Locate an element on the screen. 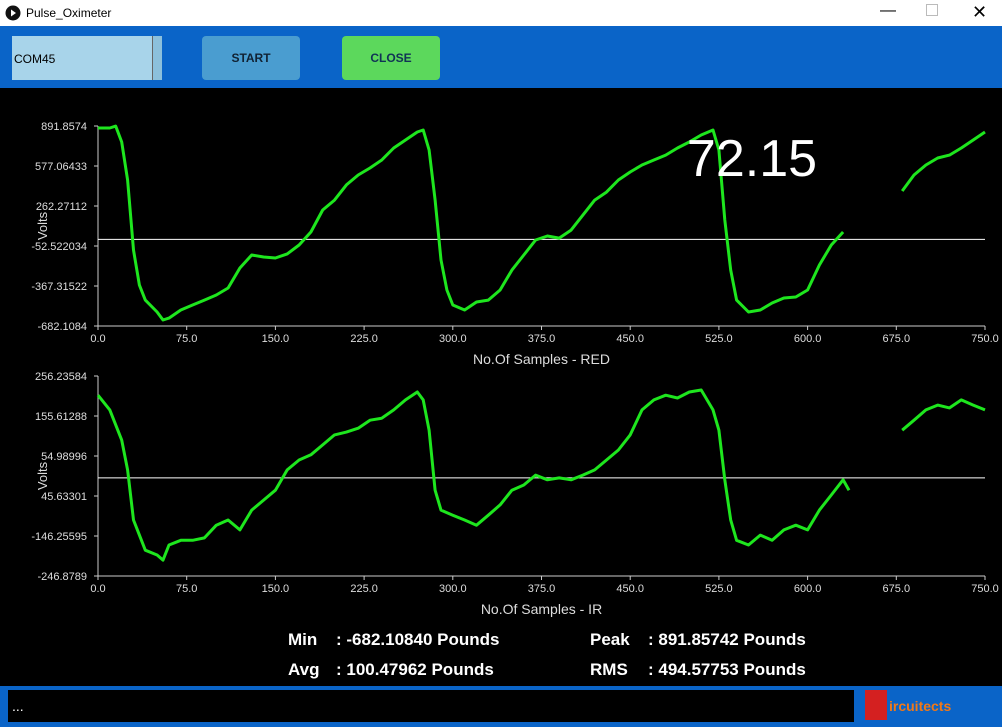  start-button: START is located at coordinates (251, 58).